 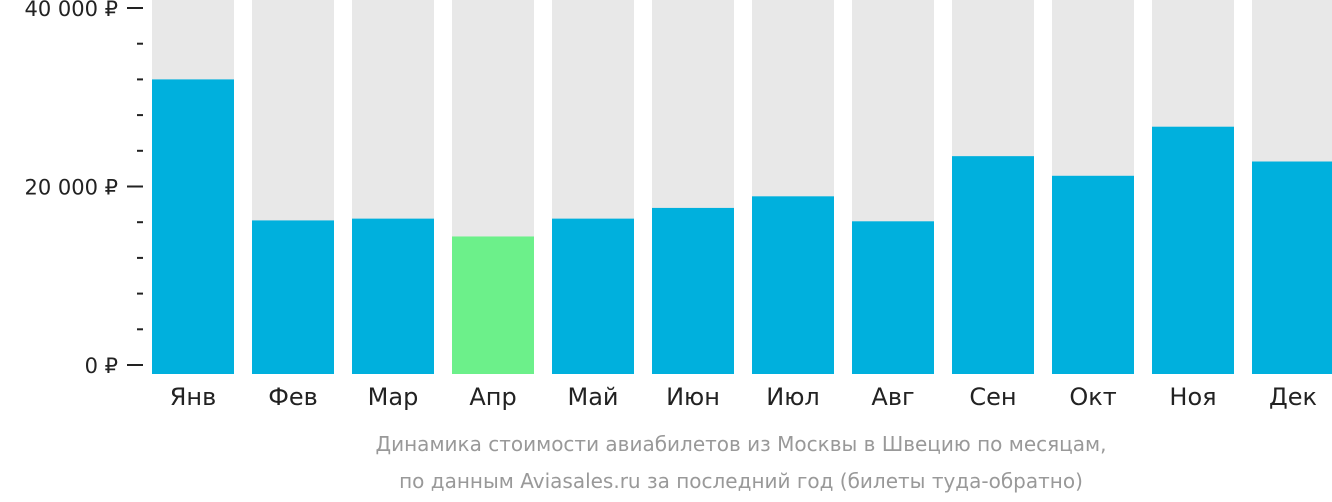 What do you see at coordinates (393, 397) in the screenshot?
I see `x-category-label: Мар` at bounding box center [393, 397].